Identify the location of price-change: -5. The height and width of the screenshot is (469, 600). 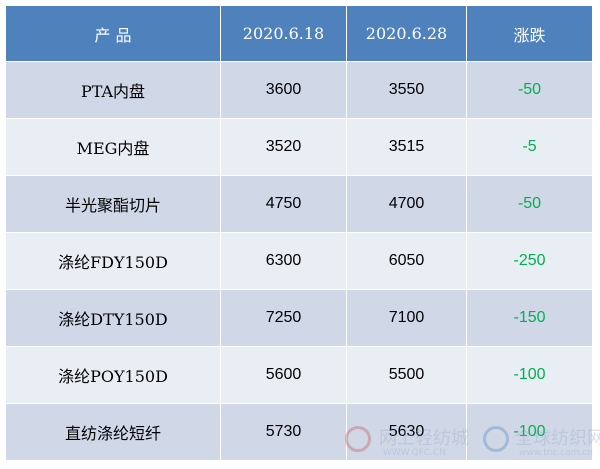
(529, 147).